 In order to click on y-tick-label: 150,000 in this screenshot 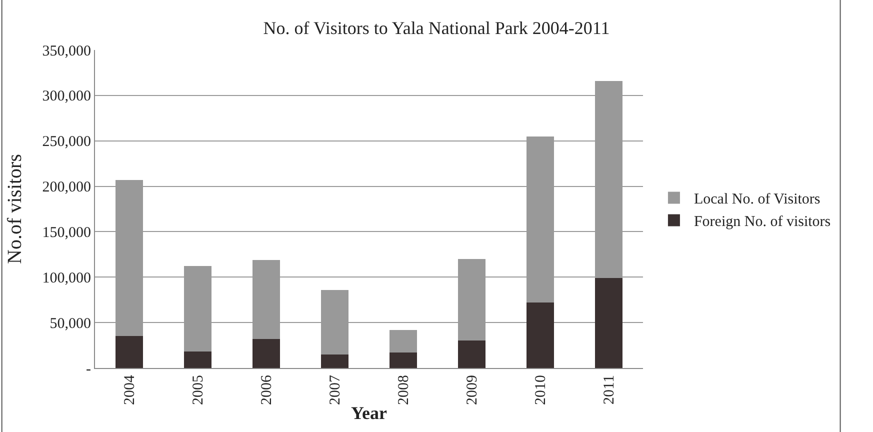, I will do `click(66, 232)`.